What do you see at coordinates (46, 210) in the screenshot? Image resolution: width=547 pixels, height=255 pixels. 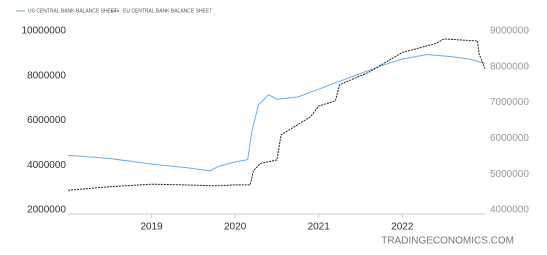 I see `y-tick-label: 2000000` at bounding box center [46, 210].